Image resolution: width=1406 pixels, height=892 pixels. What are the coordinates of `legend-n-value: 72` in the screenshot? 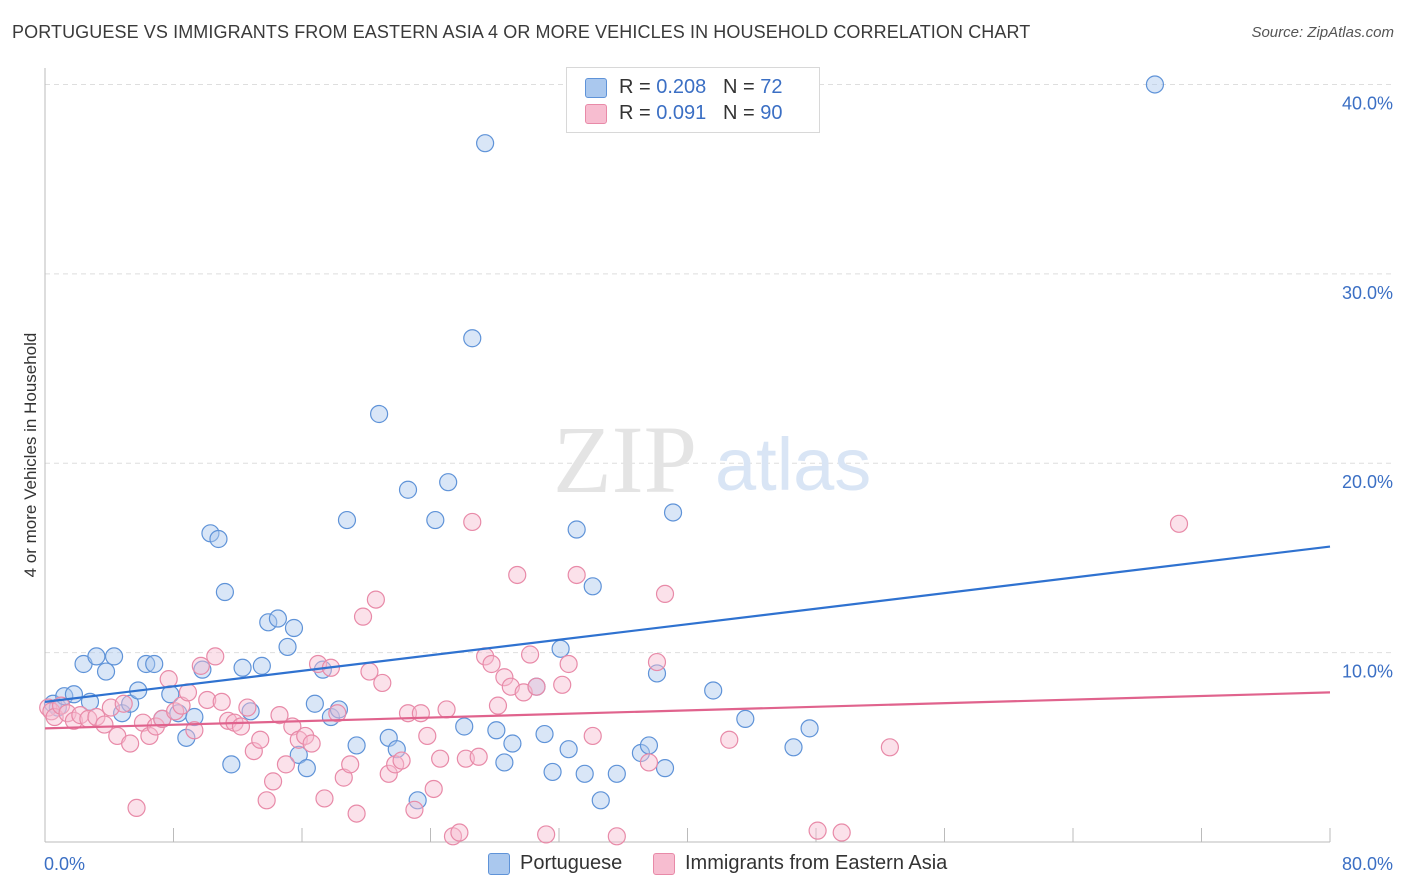 It's located at (771, 87).